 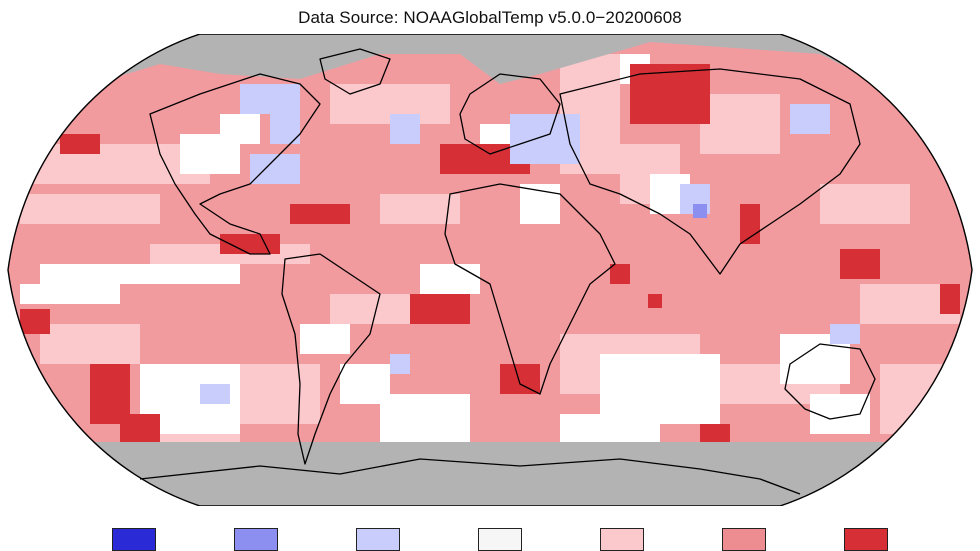 I want to click on color-legend, so click(x=490, y=539).